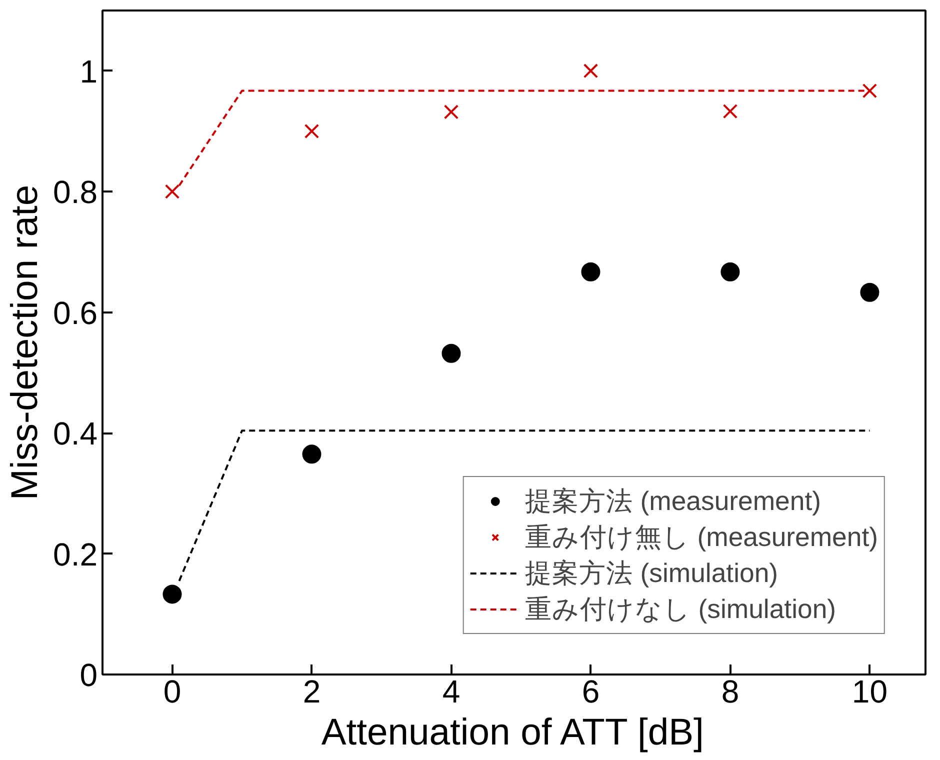  What do you see at coordinates (680, 609) in the screenshot?
I see `legend-label: 重み付けなし (simulation)` at bounding box center [680, 609].